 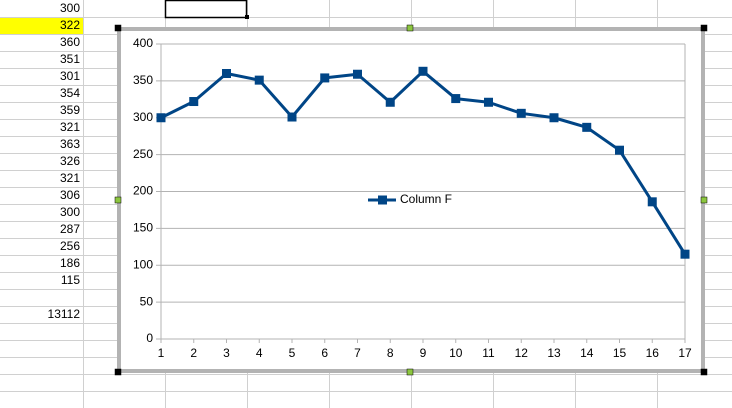 I want to click on cell: 359, so click(x=70, y=110).